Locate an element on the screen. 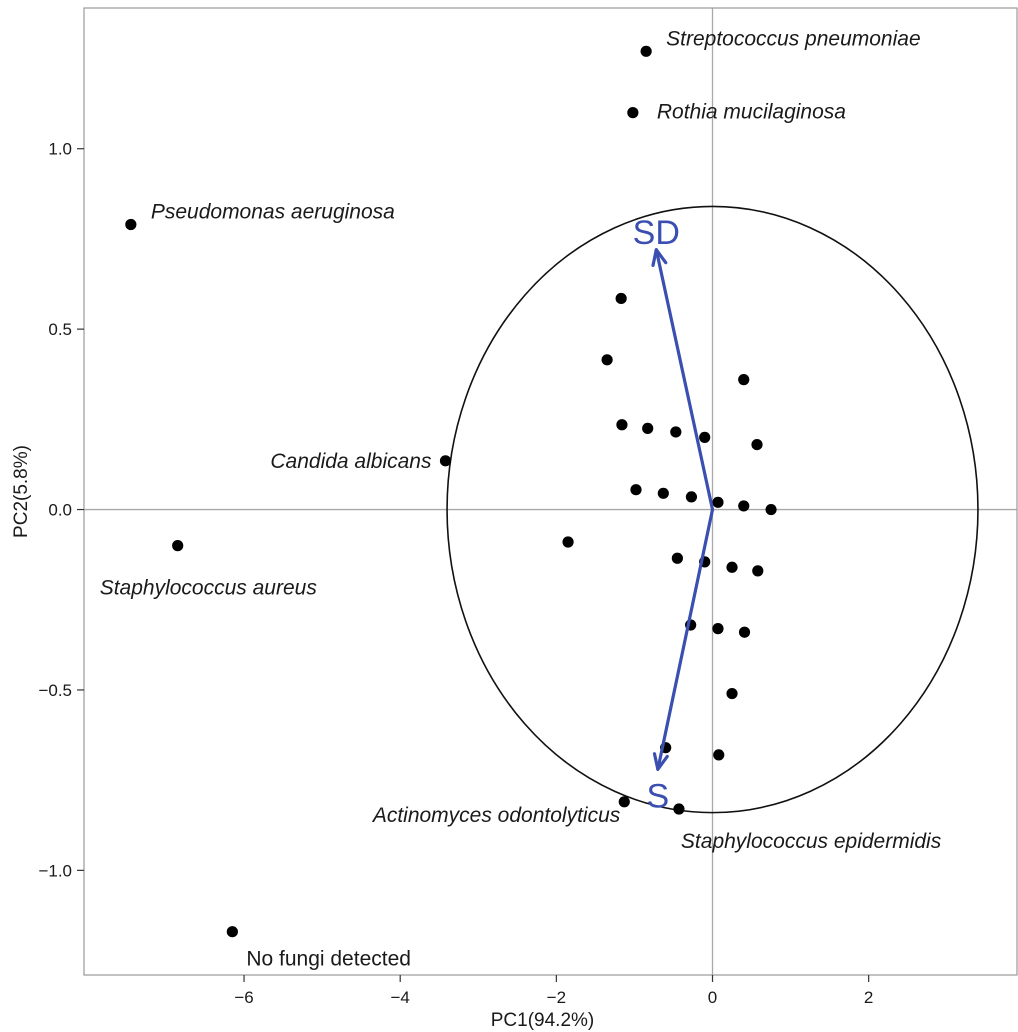 The height and width of the screenshot is (1032, 1018). point-streptococcus-pneumoniae is located at coordinates (646, 51).